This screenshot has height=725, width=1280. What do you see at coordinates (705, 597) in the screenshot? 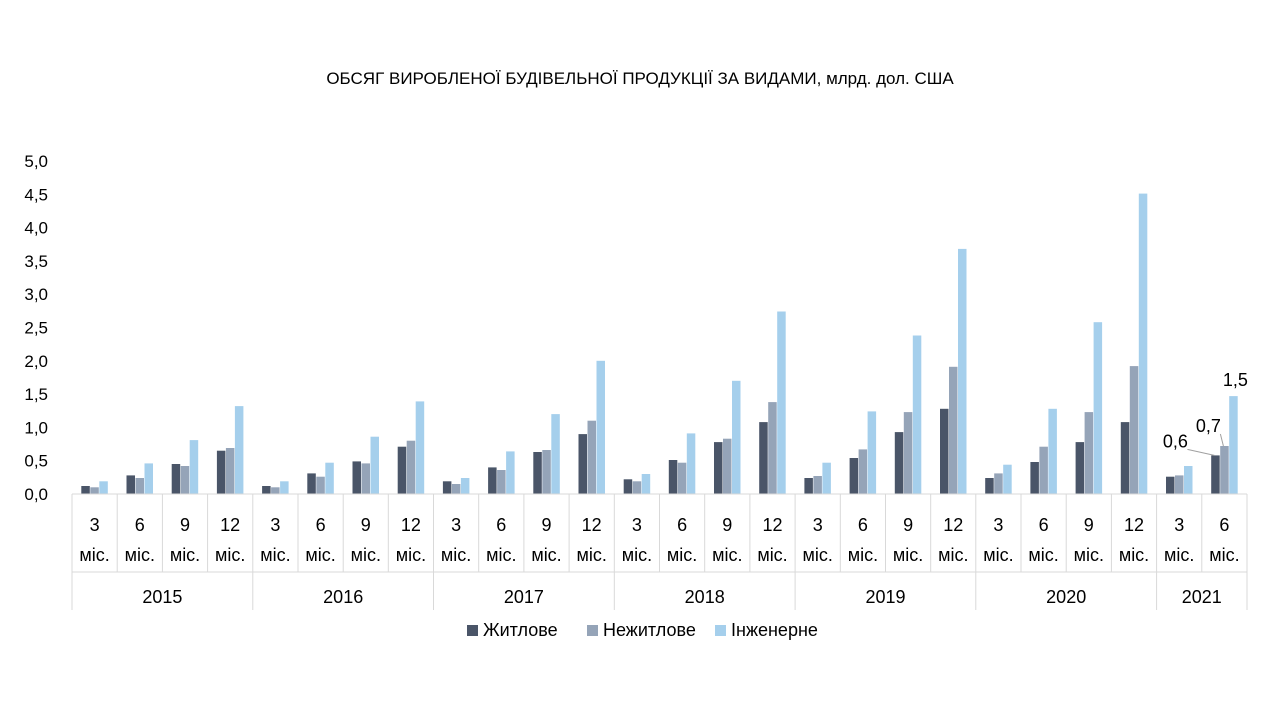
I see `x-year-label: 2018` at bounding box center [705, 597].